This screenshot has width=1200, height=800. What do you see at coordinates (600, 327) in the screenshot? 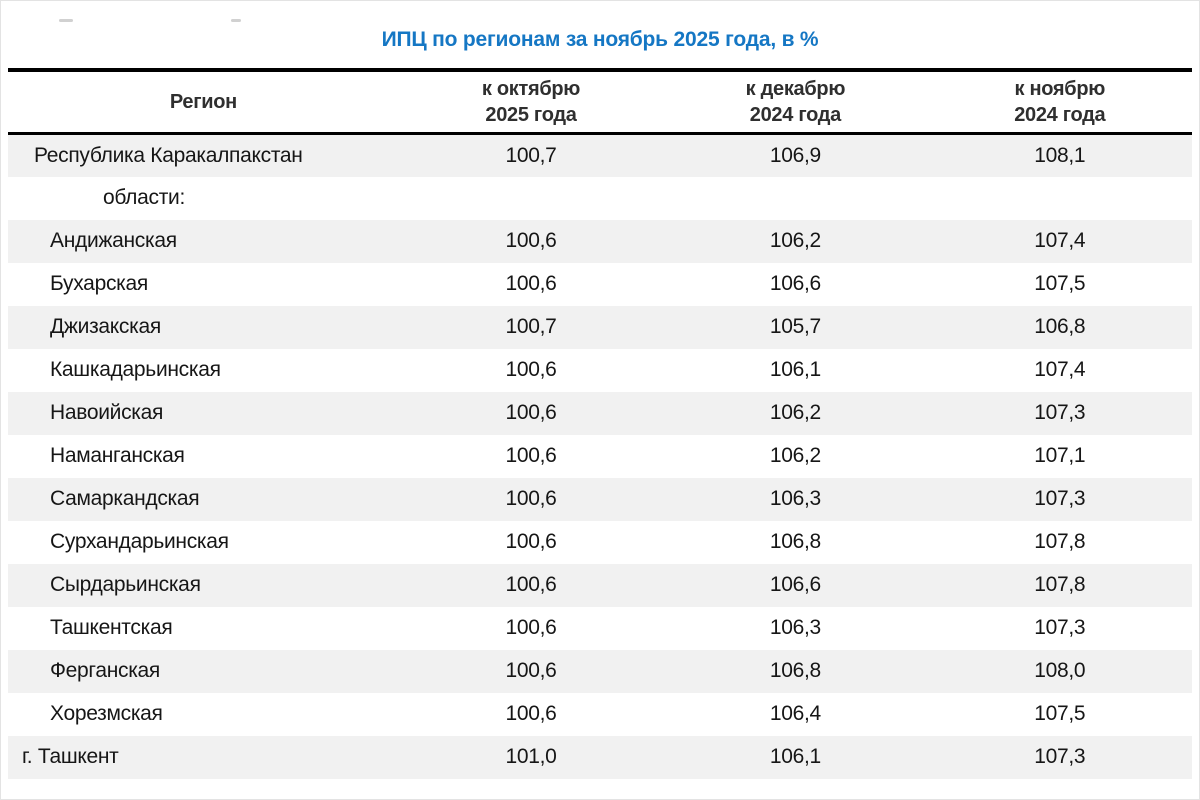
I see `table-row: Джизакская 100,7 105,7 106,8` at bounding box center [600, 327].